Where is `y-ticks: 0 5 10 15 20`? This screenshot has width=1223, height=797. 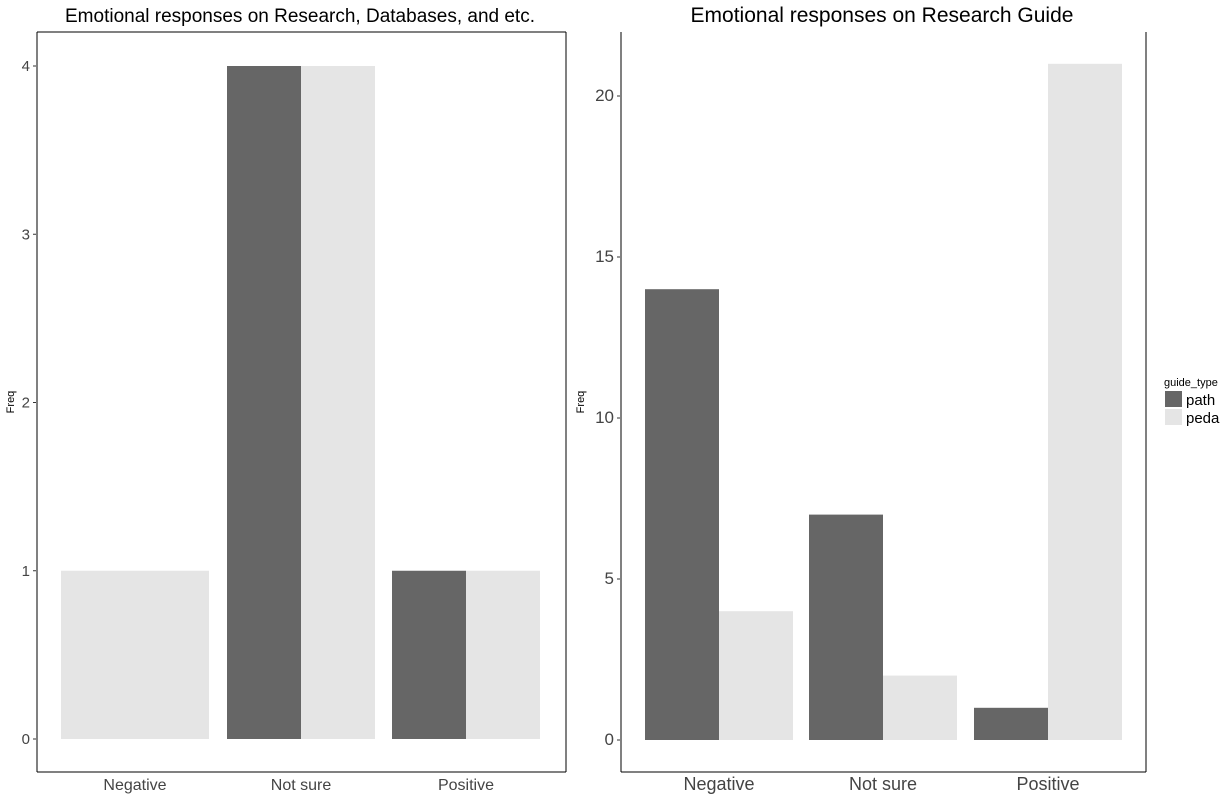 y-ticks: 0 5 10 15 20 is located at coordinates (607, 417).